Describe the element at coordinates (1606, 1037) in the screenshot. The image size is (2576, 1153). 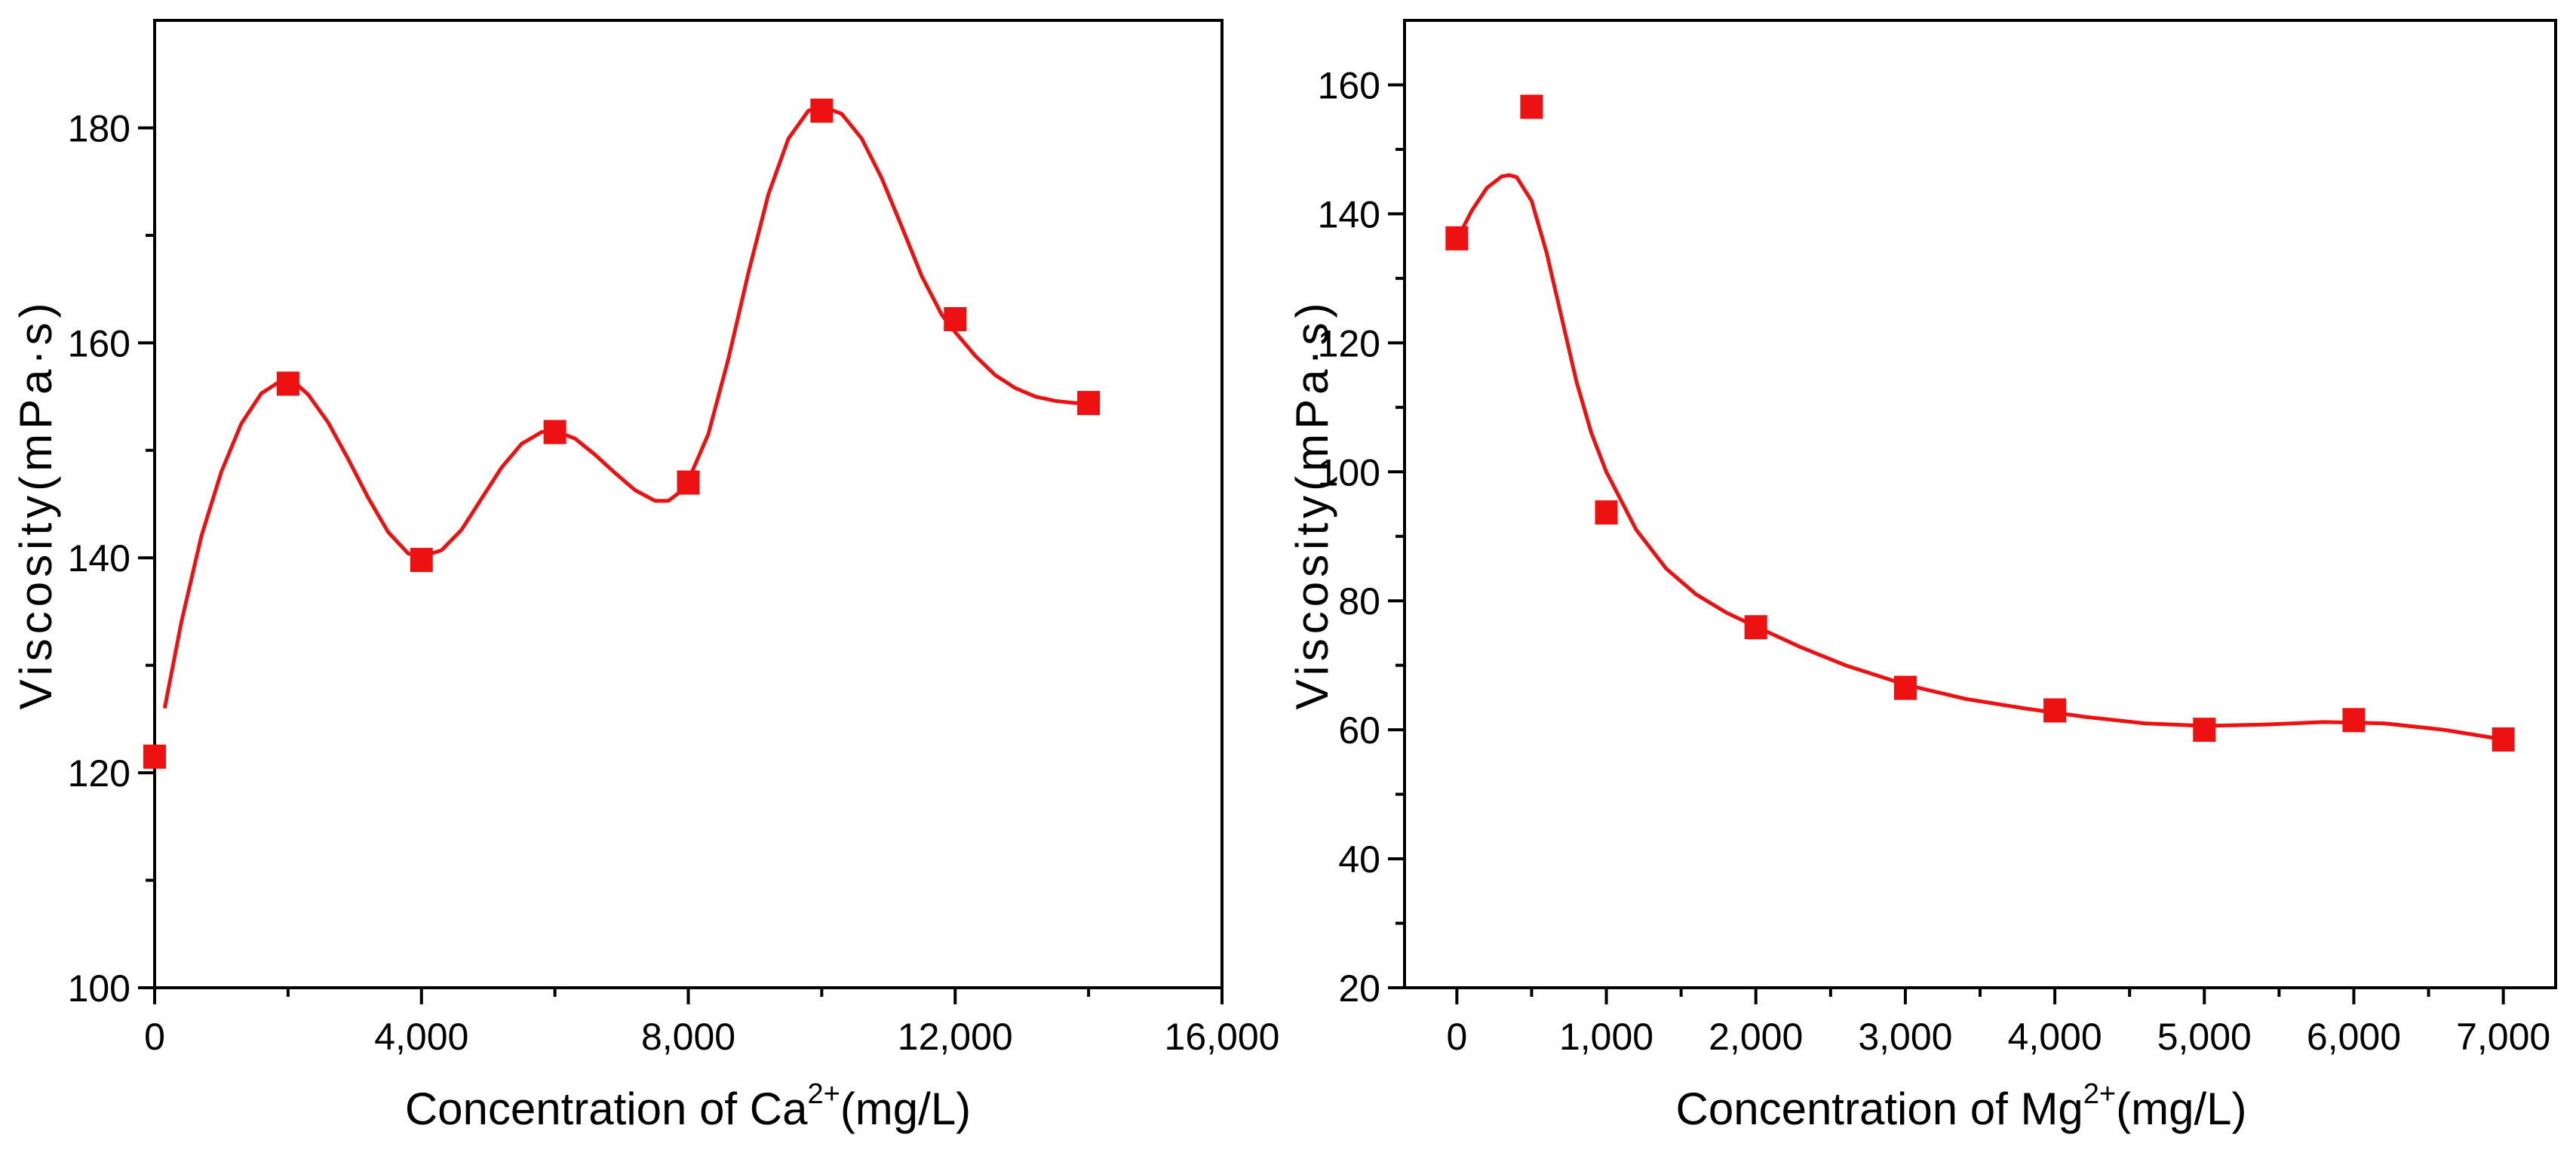
I see `x-tick-label: 1,000` at that location.